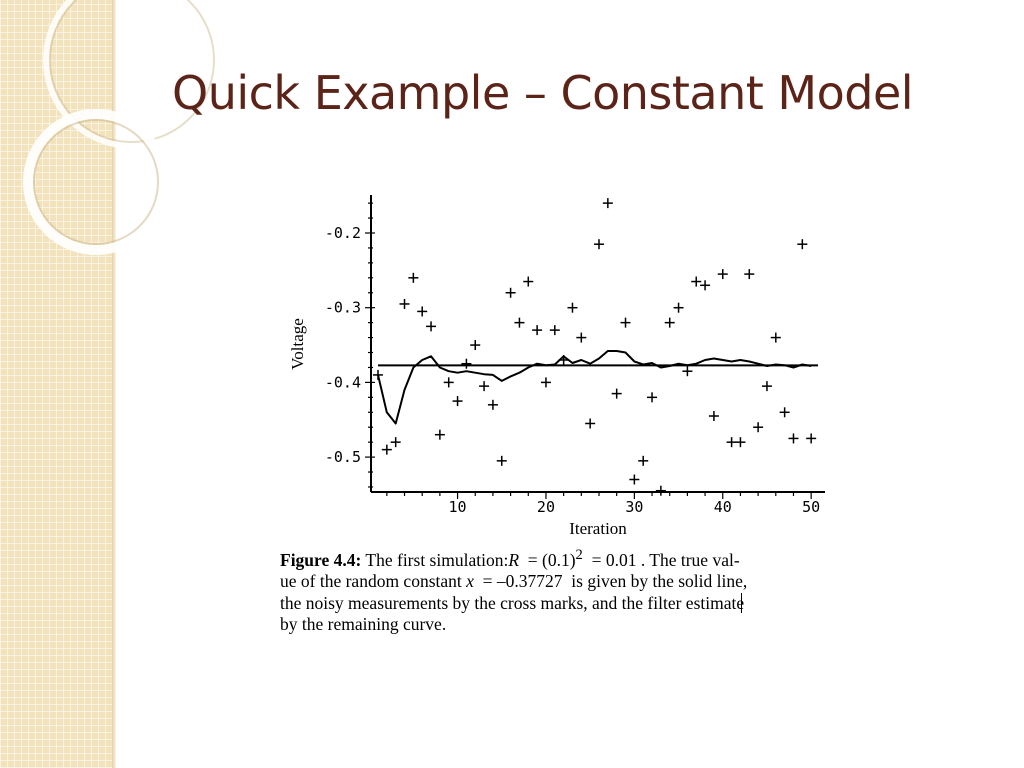 The height and width of the screenshot is (768, 1024). I want to click on x-tick-label: 30, so click(634, 507).